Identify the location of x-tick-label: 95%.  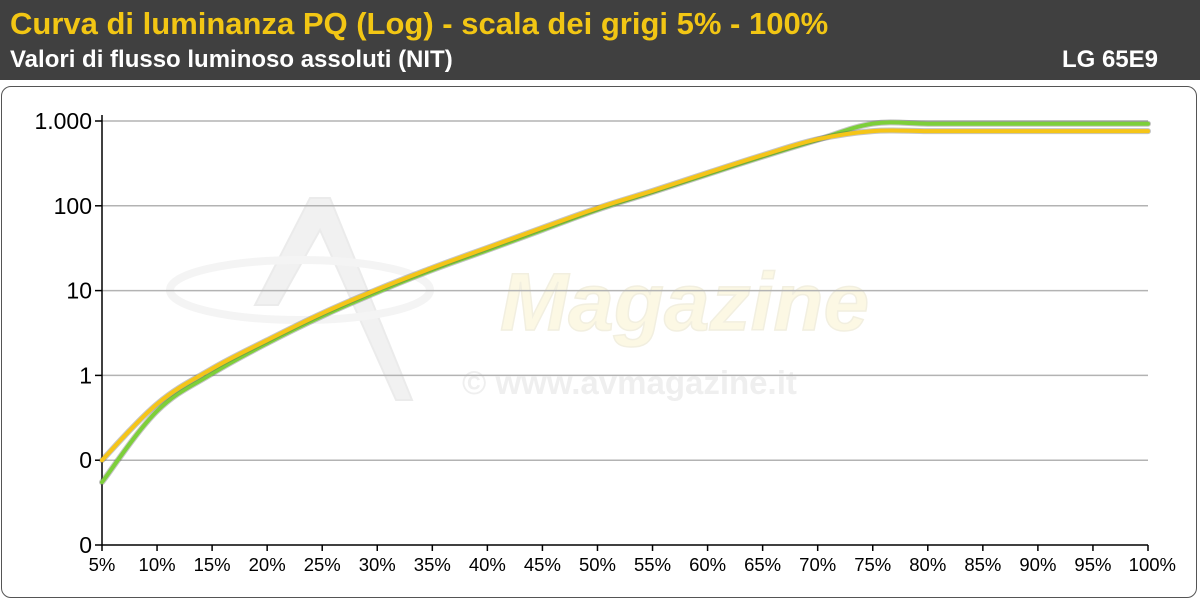
(1092, 564).